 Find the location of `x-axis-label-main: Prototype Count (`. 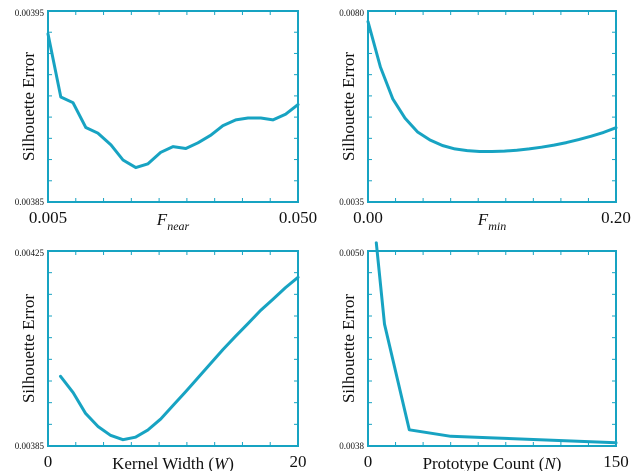

x-axis-label-main: Prototype Count ( is located at coordinates (484, 462).